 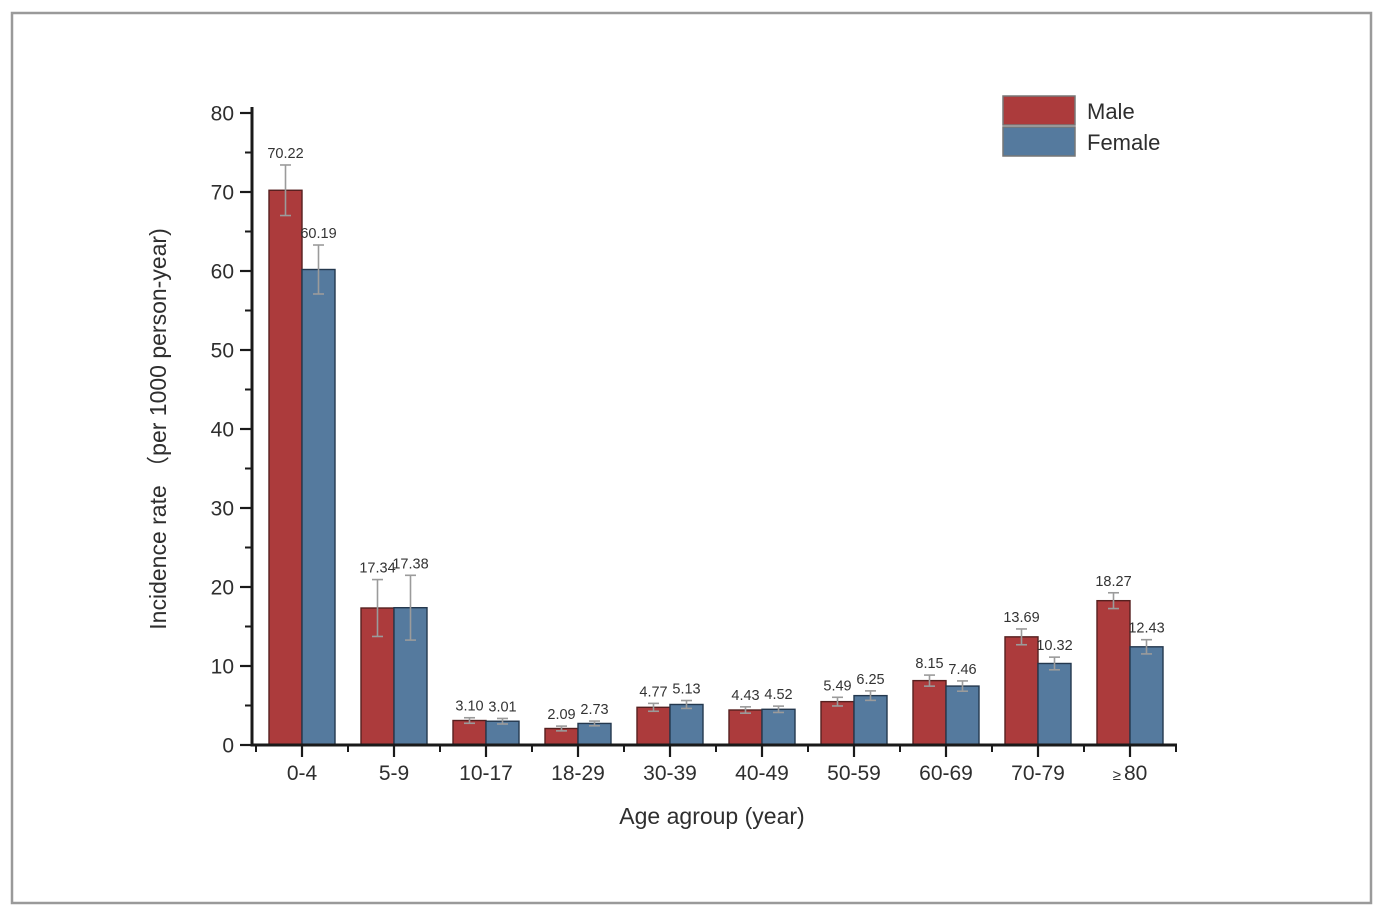 I want to click on y-tick-label-30: 30, so click(x=222, y=508).